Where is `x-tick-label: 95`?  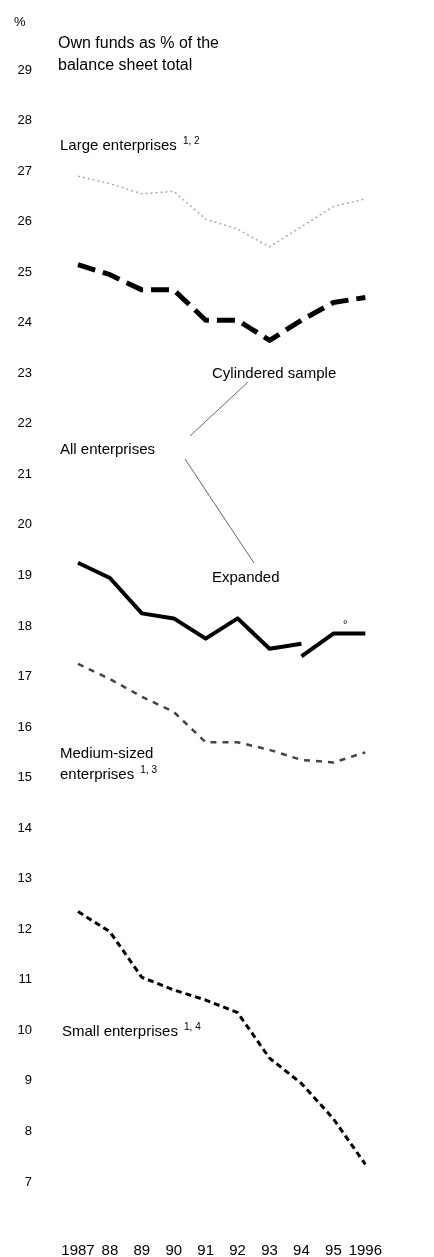
x-tick-label: 95 is located at coordinates (333, 1249).